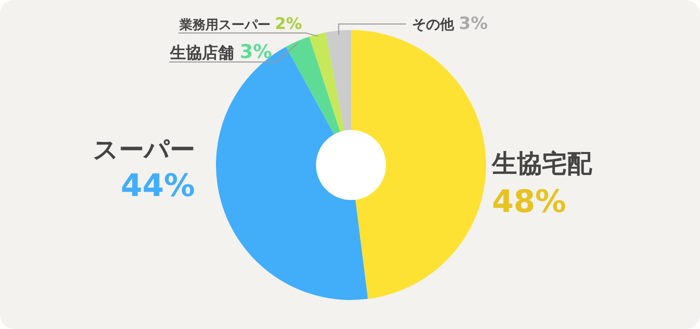 This screenshot has height=329, width=700. Describe the element at coordinates (433, 25) in the screenshot. I see `slice-label: その他` at that location.